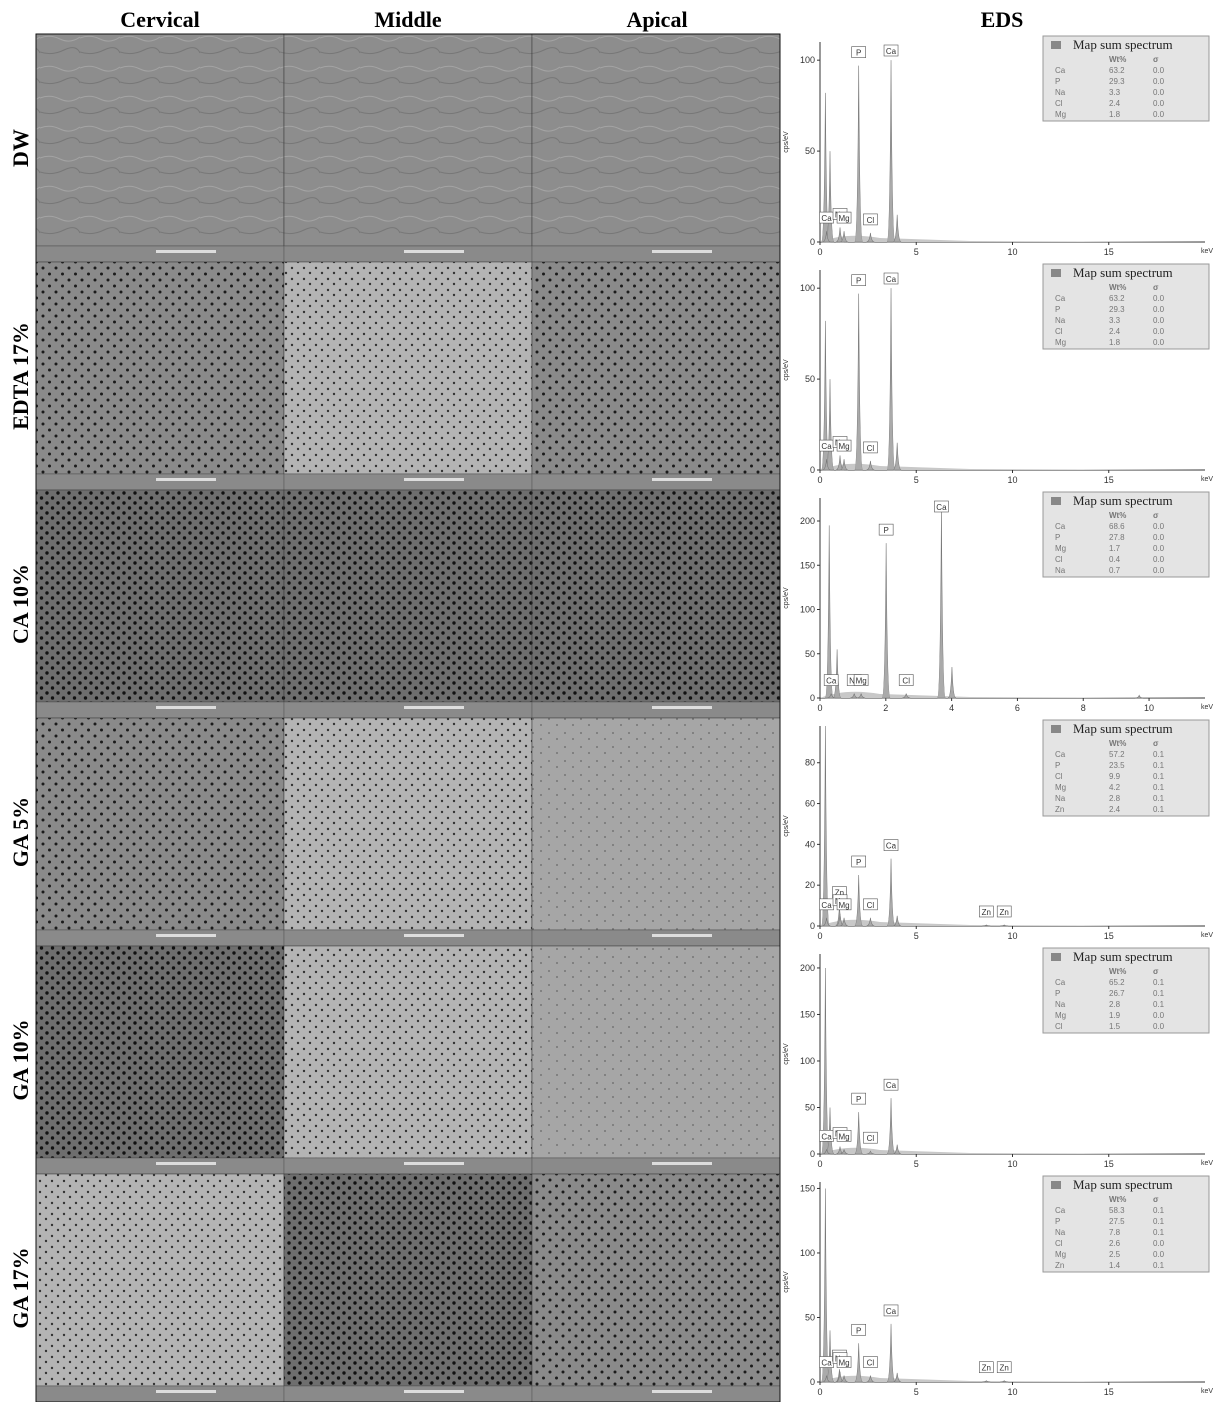 The height and width of the screenshot is (1402, 1215). What do you see at coordinates (159, 19) in the screenshot?
I see `column-header: Cervical` at bounding box center [159, 19].